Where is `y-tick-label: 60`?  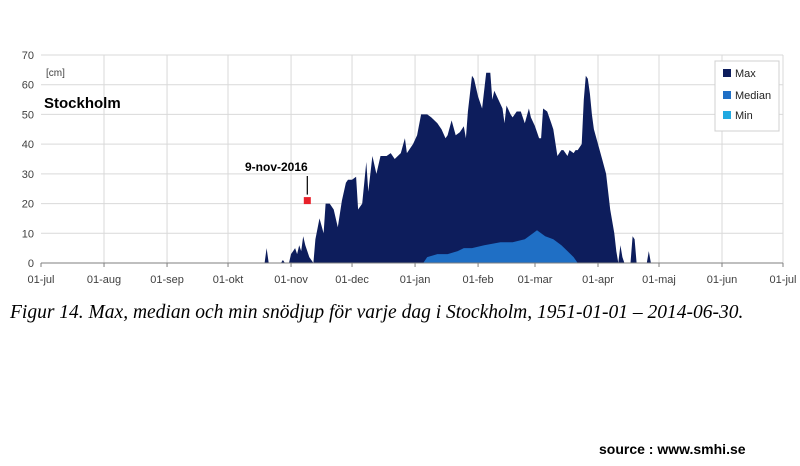
y-tick-label: 60 is located at coordinates (28, 86).